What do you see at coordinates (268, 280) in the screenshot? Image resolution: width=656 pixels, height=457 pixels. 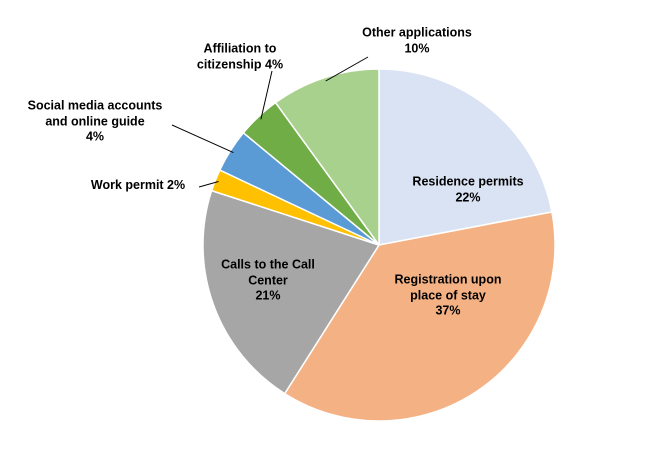 I see `slice-label-calls-to-the-call-center: Calls to the Call Center 21%` at bounding box center [268, 280].